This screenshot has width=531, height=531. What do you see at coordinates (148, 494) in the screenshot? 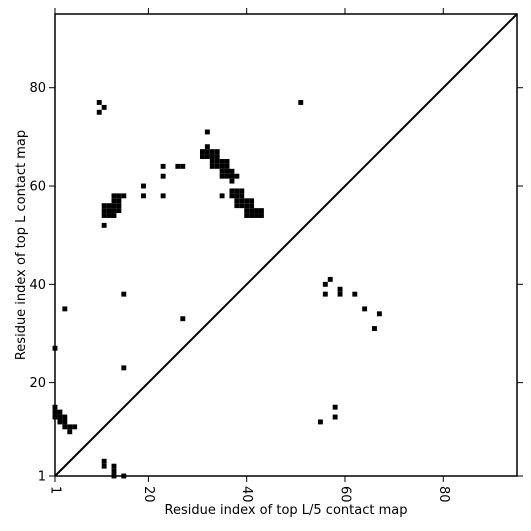
I see `x-tick-label: 20` at bounding box center [148, 494].